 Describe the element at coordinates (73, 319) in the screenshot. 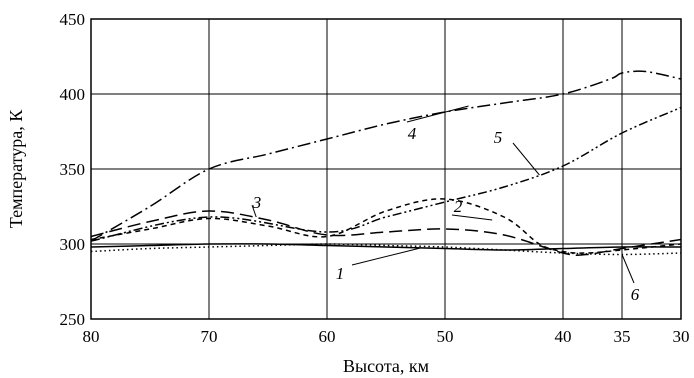

I see `y-tick-label: 250` at that location.